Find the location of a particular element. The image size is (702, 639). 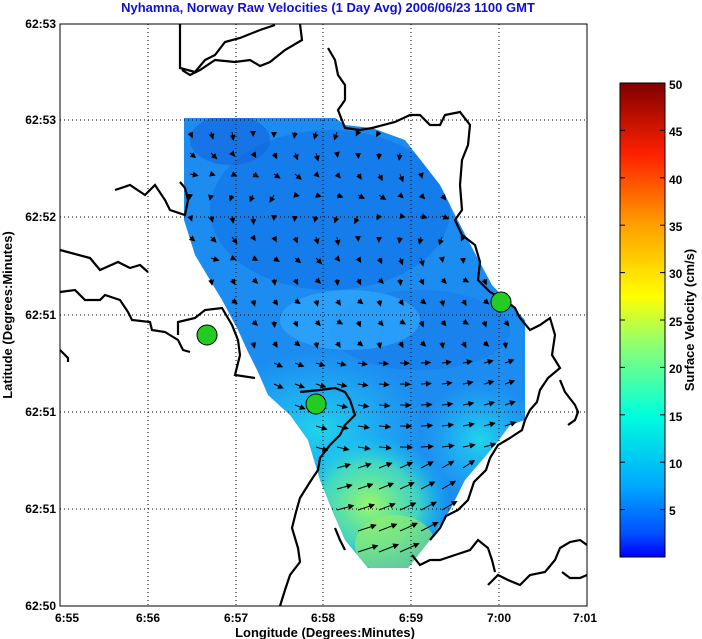

x-tick-label: 6:56 is located at coordinates (148, 618).